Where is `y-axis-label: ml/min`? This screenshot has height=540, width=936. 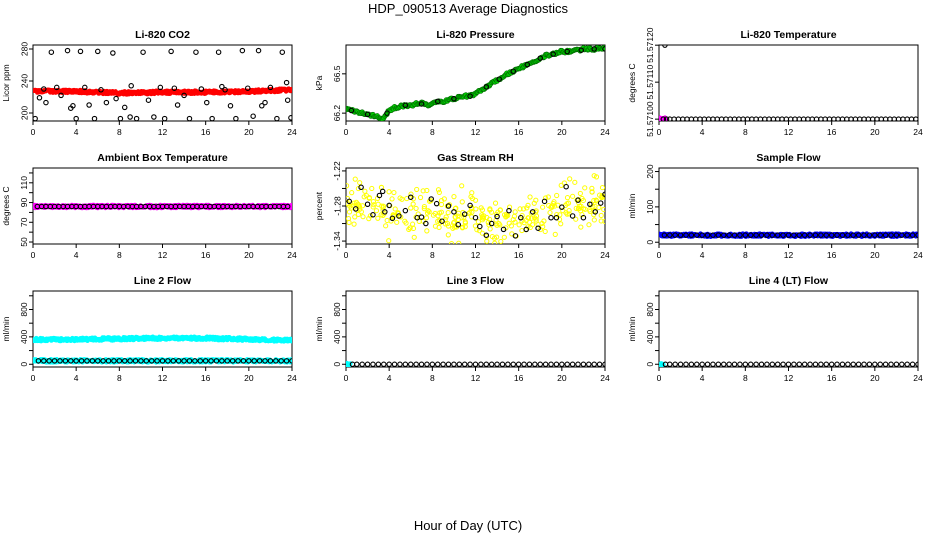
y-axis-label: ml/min is located at coordinates (632, 328).